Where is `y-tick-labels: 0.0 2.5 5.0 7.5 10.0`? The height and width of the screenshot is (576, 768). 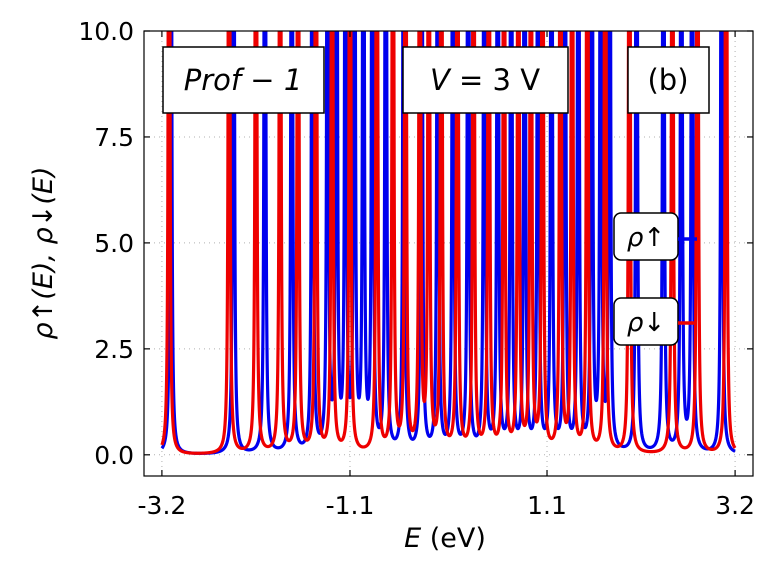
y-tick-labels: 0.0 2.5 5.0 7.5 10.0 is located at coordinates (106, 243).